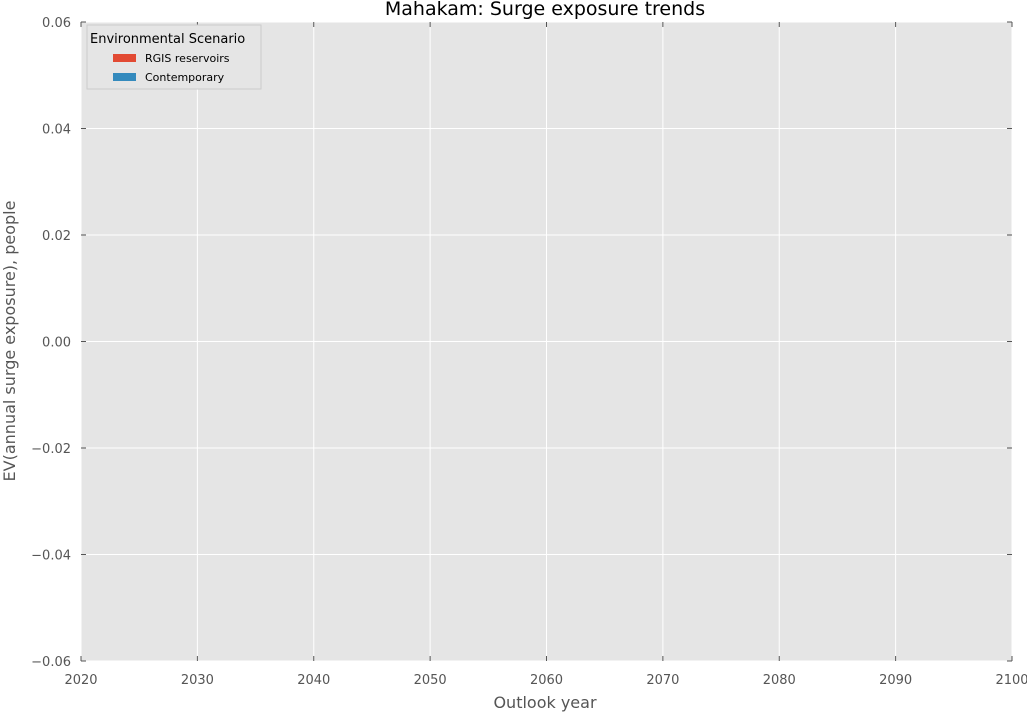  I want to click on legend-entries: RGIS reservoirs Contemporary, so click(171, 68).